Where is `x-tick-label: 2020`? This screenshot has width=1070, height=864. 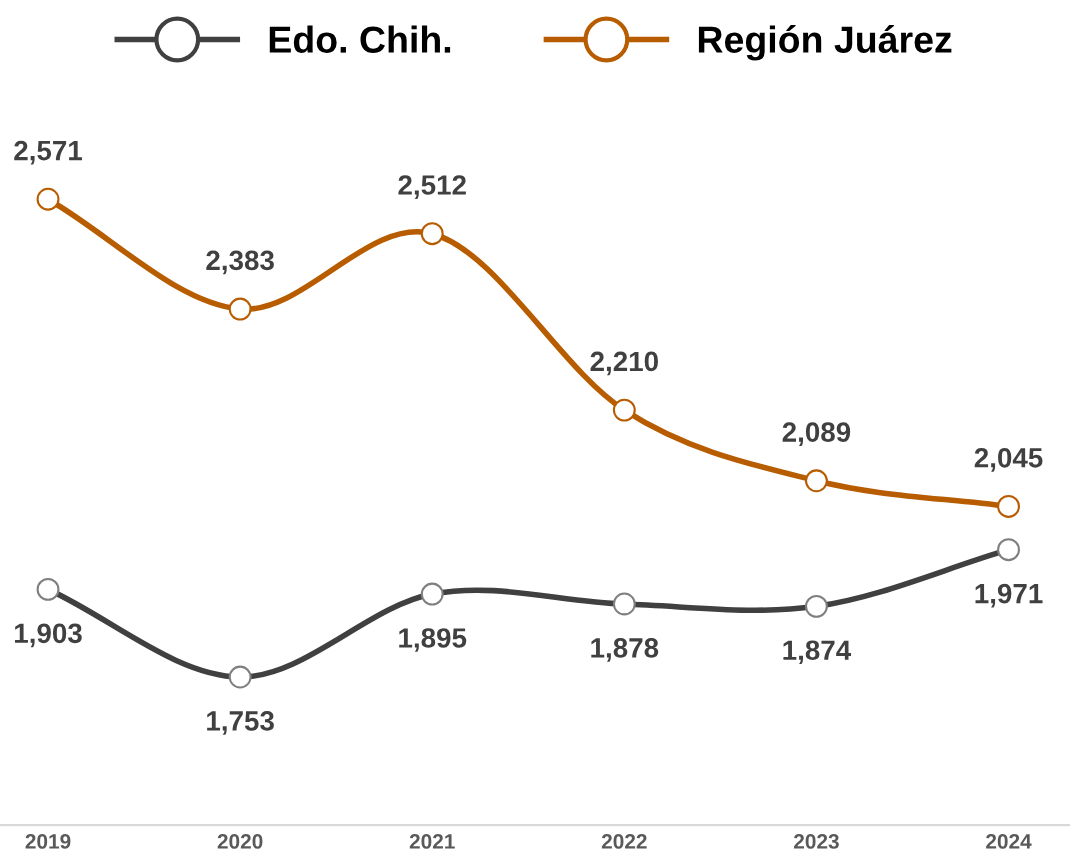
x-tick-label: 2020 is located at coordinates (240, 841).